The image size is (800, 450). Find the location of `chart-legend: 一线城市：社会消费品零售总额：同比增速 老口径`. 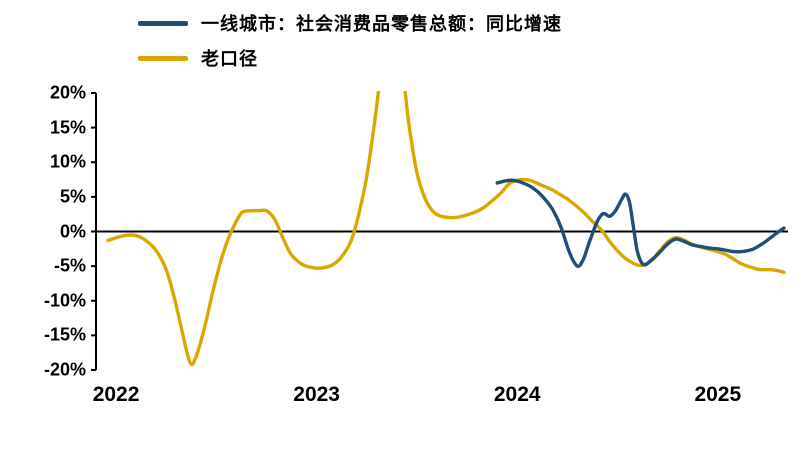

chart-legend: 一线城市：社会消费品零售总额：同比增速 老口径 is located at coordinates (350, 40).